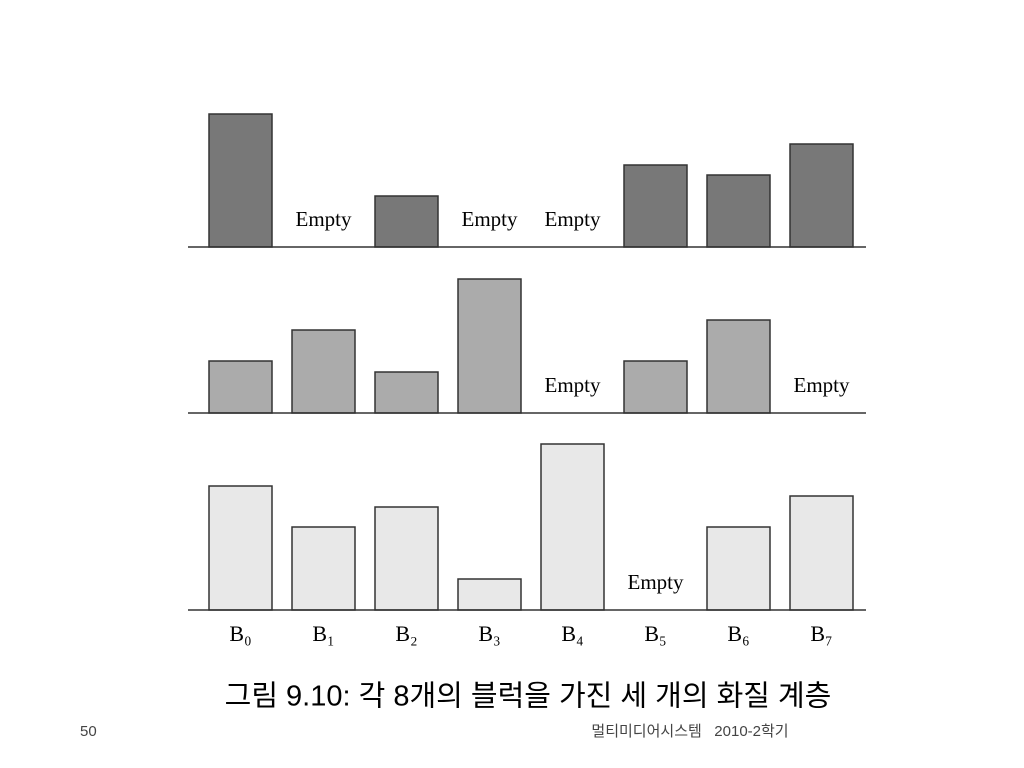 This screenshot has height=768, width=1024. Describe the element at coordinates (655, 633) in the screenshot. I see `x-tick-label: B₅` at that location.